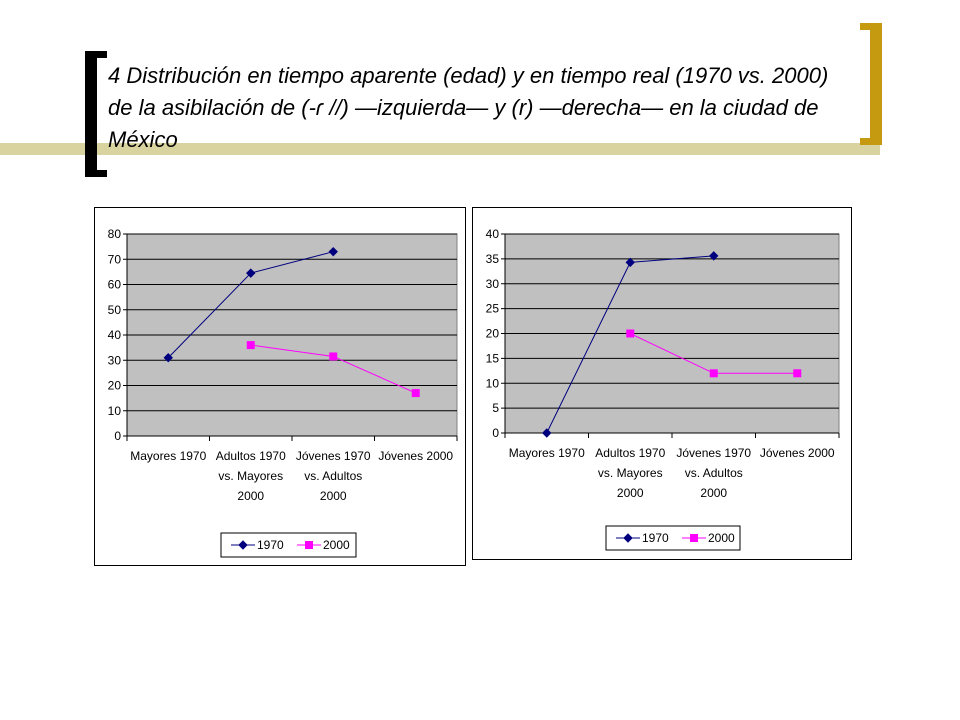  What do you see at coordinates (493, 259) in the screenshot?
I see `right-y-tick-label: 35` at bounding box center [493, 259].